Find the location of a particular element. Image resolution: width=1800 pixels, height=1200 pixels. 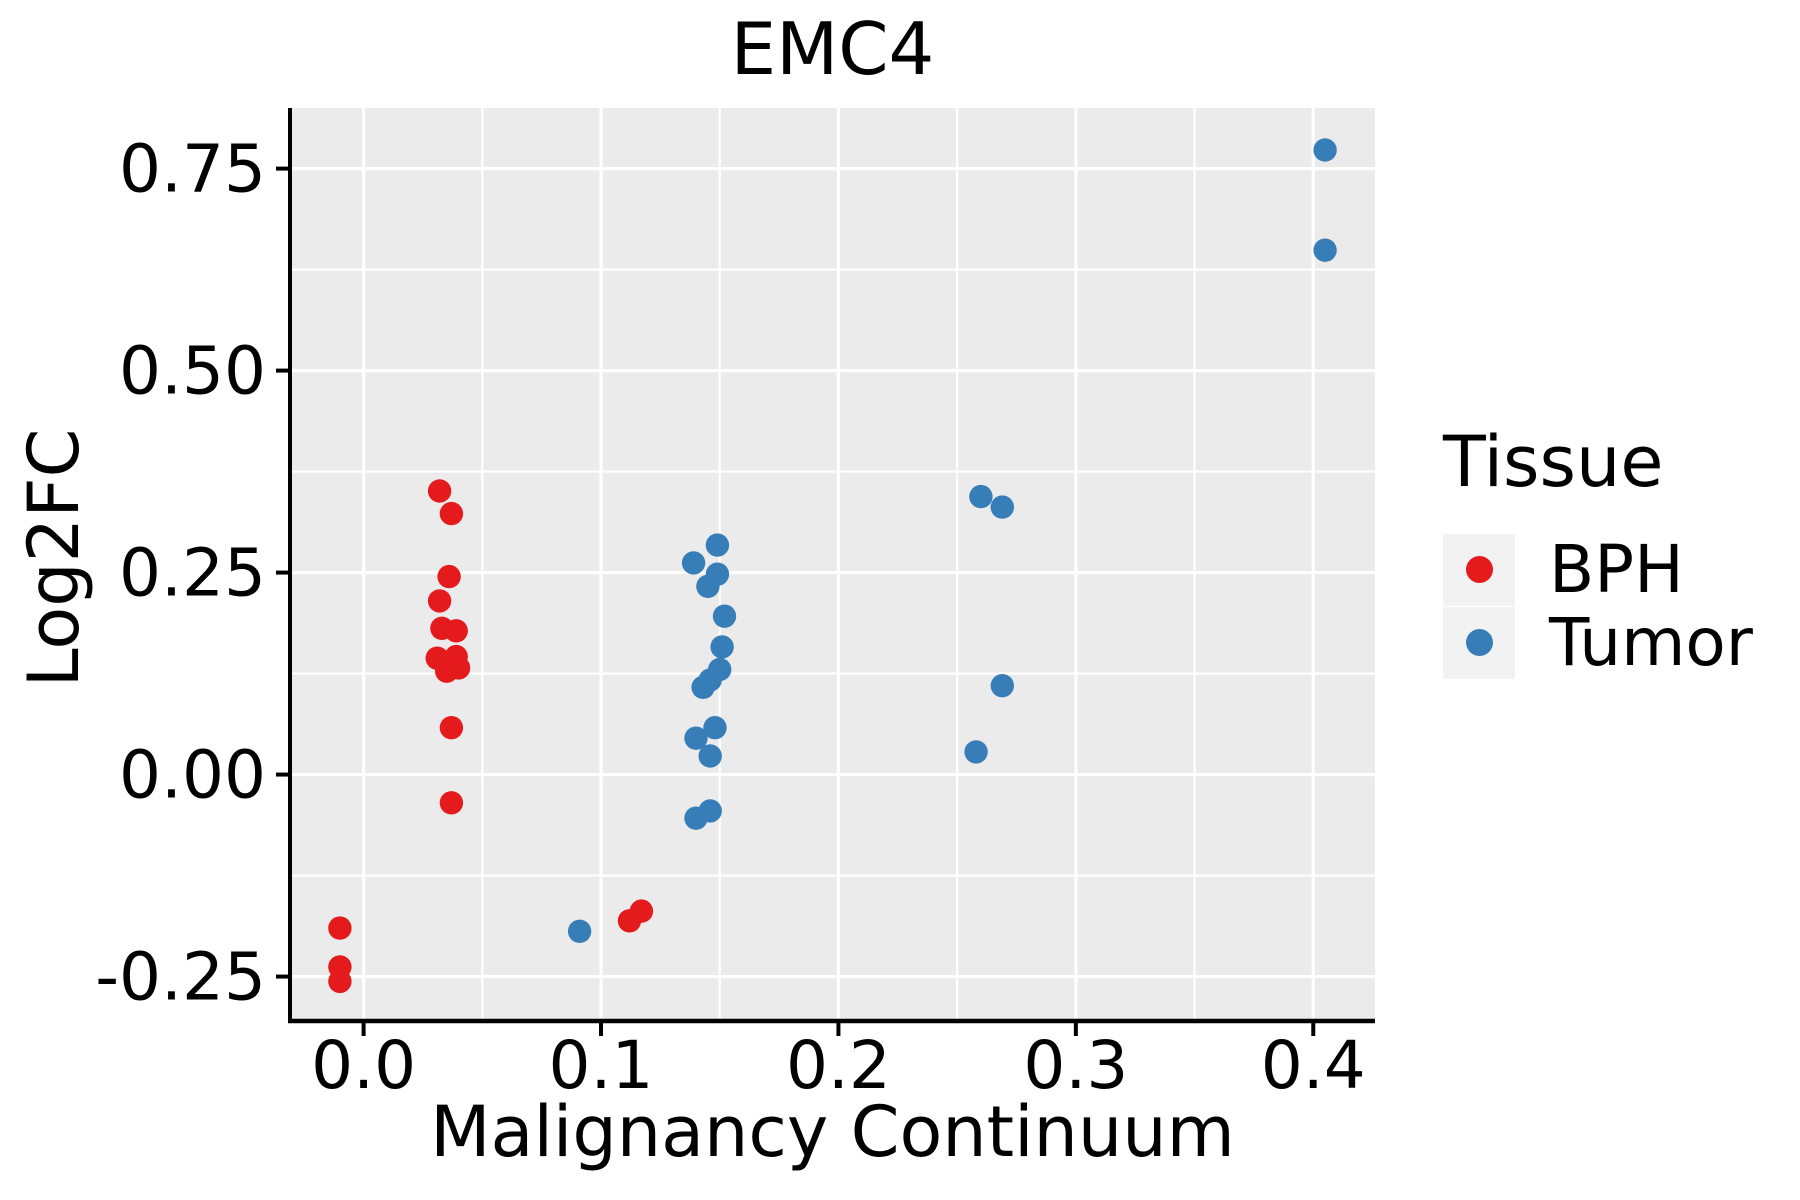

y-tick-label: -0.25 is located at coordinates (180, 977).